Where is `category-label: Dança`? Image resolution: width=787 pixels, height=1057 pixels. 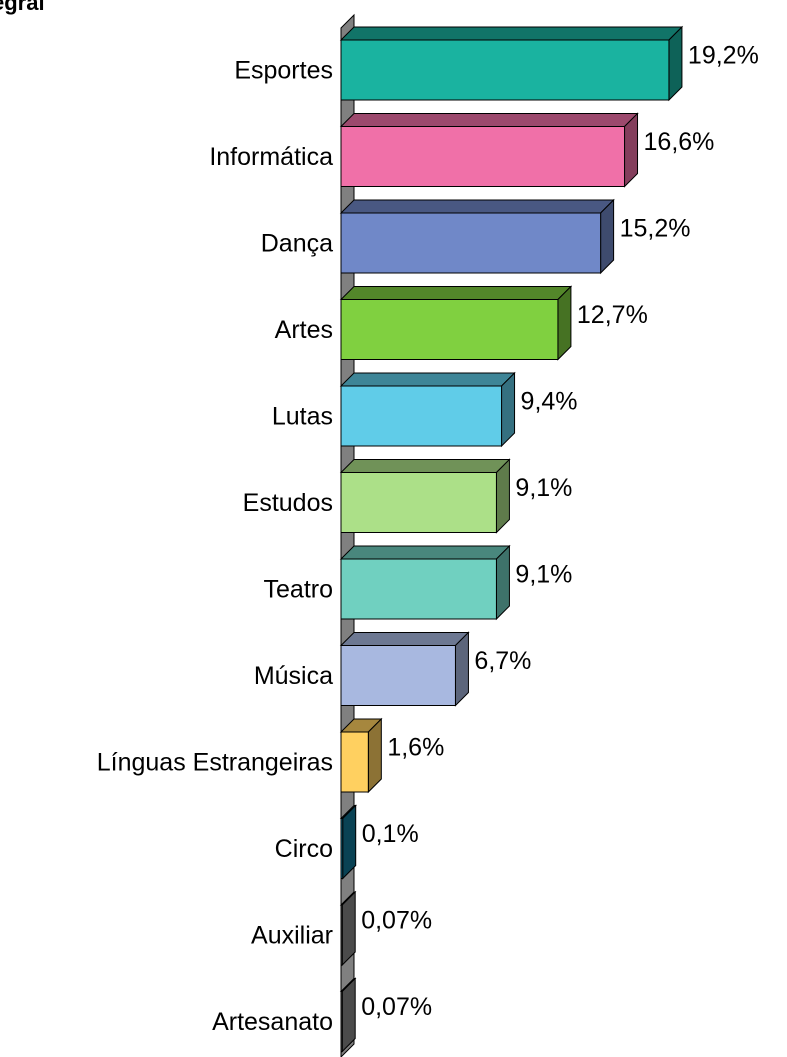 category-label: Dança is located at coordinates (297, 244).